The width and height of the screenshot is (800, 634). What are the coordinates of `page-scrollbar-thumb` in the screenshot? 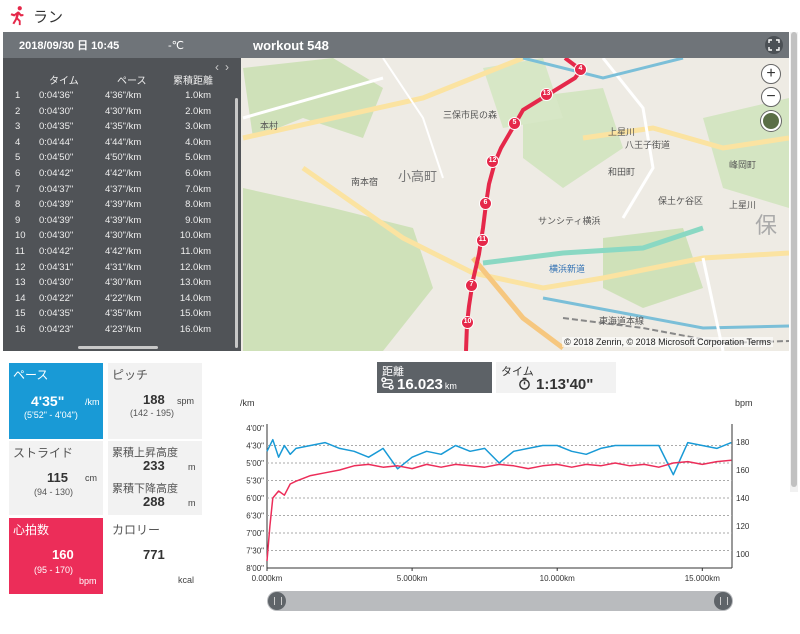 It's located at (794, 259).